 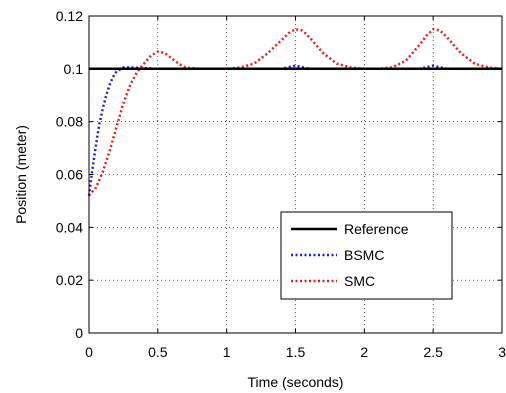 What do you see at coordinates (433, 352) in the screenshot?
I see `x-tick-label: 2.5` at bounding box center [433, 352].